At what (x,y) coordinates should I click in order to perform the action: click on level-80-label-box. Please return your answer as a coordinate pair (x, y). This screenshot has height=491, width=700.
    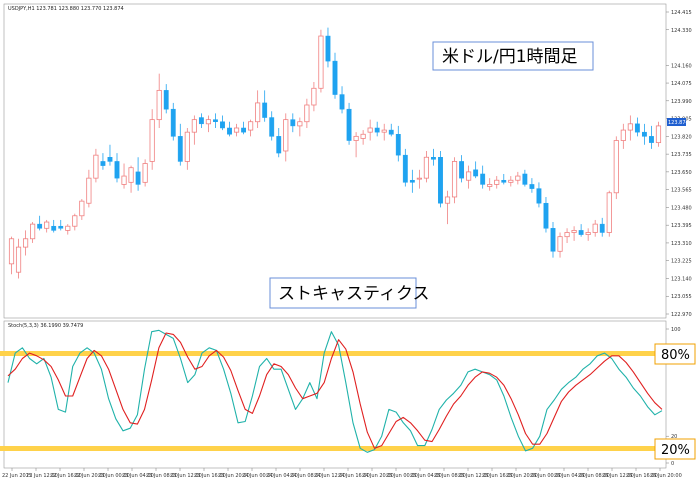
    Looking at the image, I should click on (675, 354).